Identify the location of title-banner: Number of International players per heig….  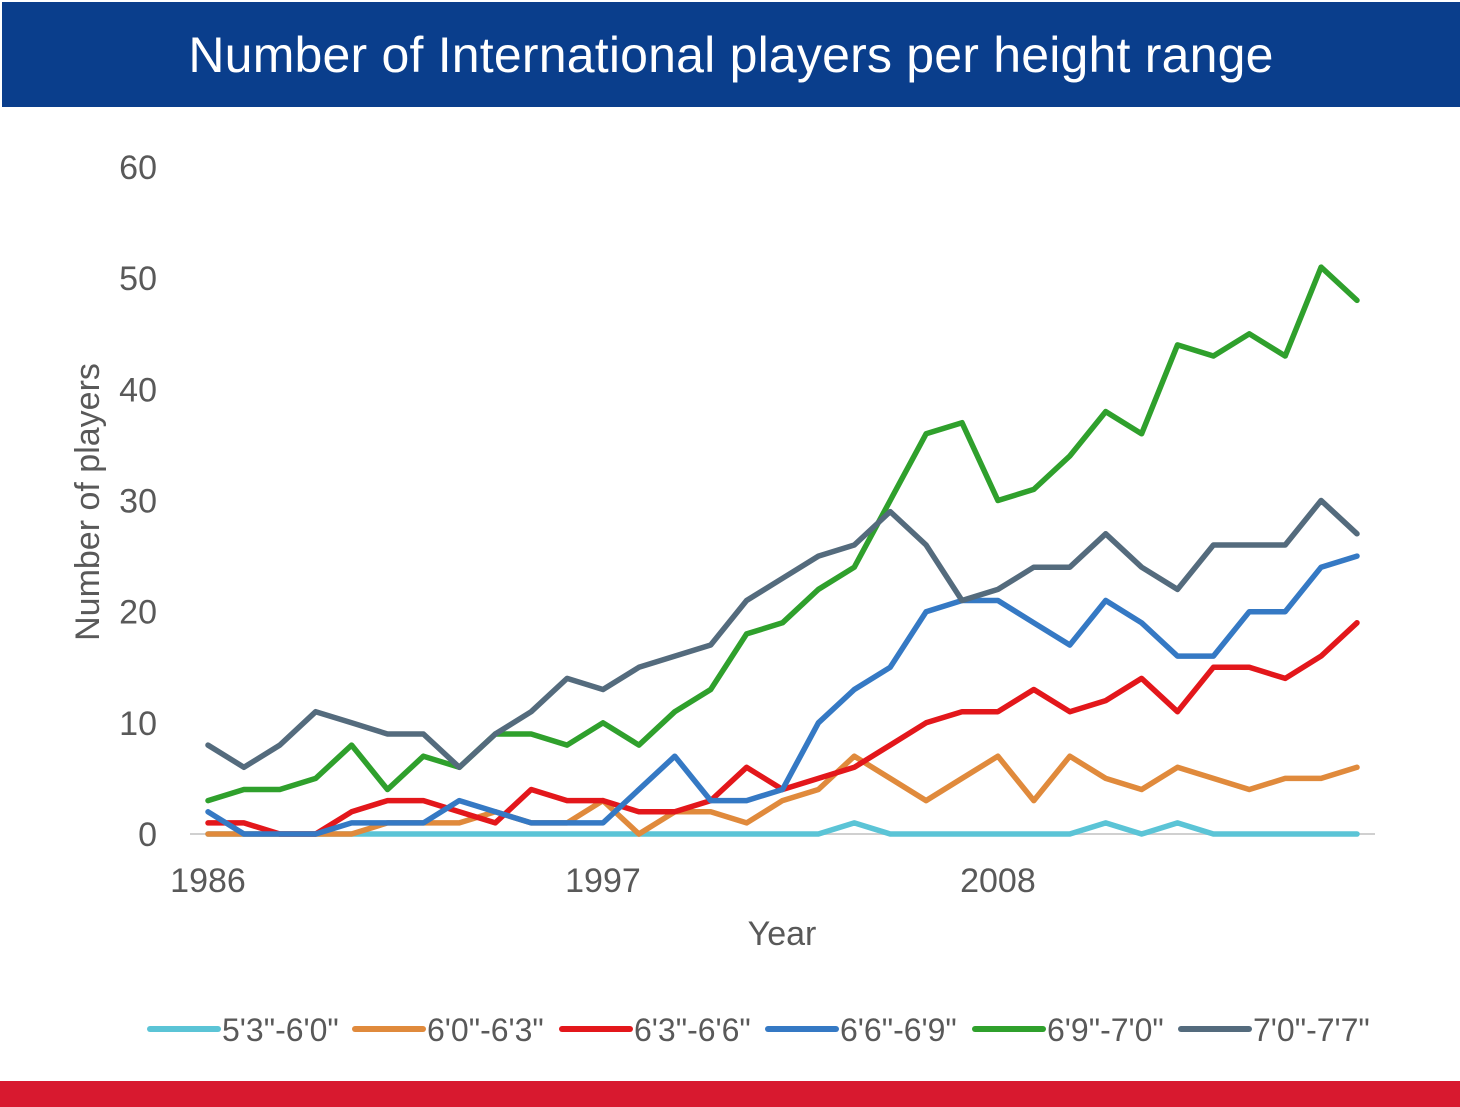
(731, 54).